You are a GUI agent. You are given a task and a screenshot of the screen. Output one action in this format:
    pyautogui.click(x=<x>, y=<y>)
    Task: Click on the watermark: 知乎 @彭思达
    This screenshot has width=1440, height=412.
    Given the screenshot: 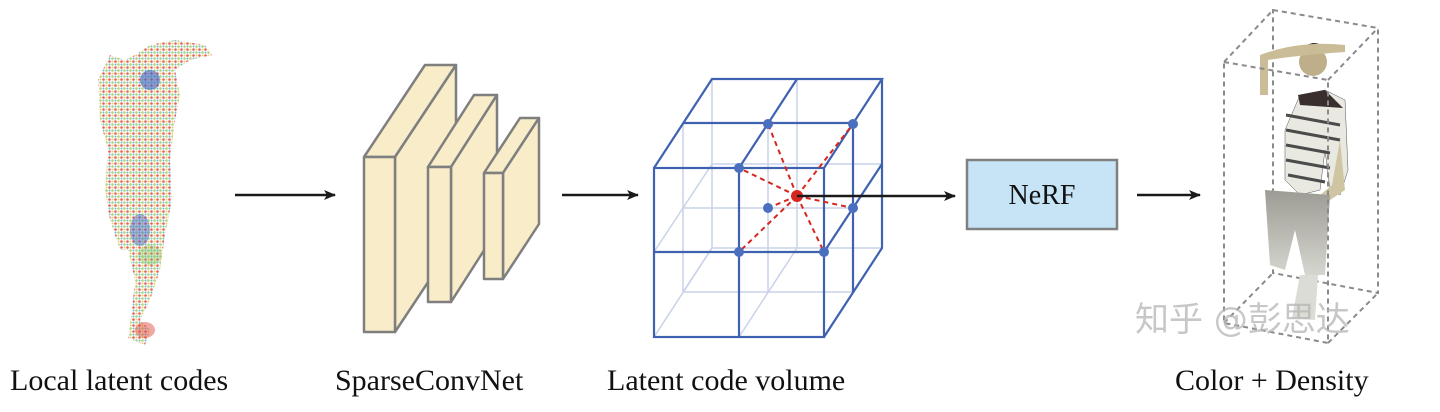 What is the action you would take?
    pyautogui.click(x=1242, y=320)
    